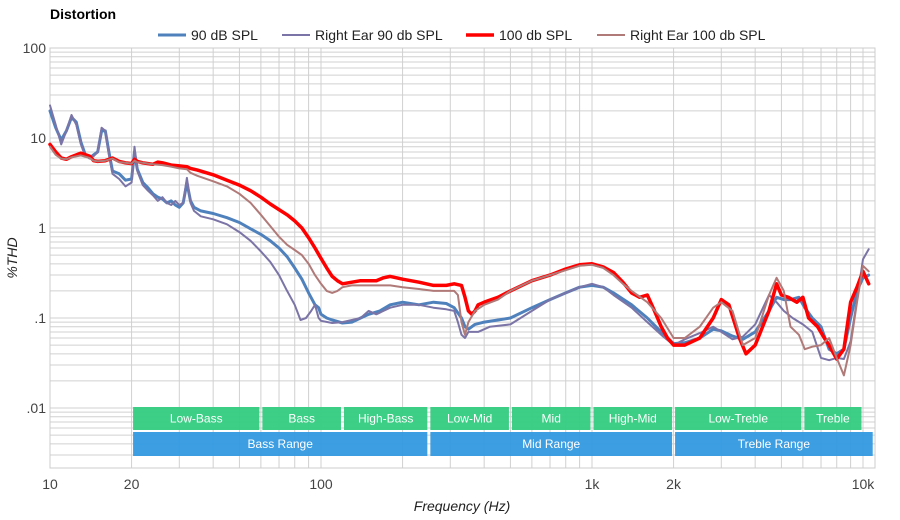 The height and width of the screenshot is (520, 900). Describe the element at coordinates (379, 35) in the screenshot. I see `legend-label: Right Ear 90 db SPL` at that location.